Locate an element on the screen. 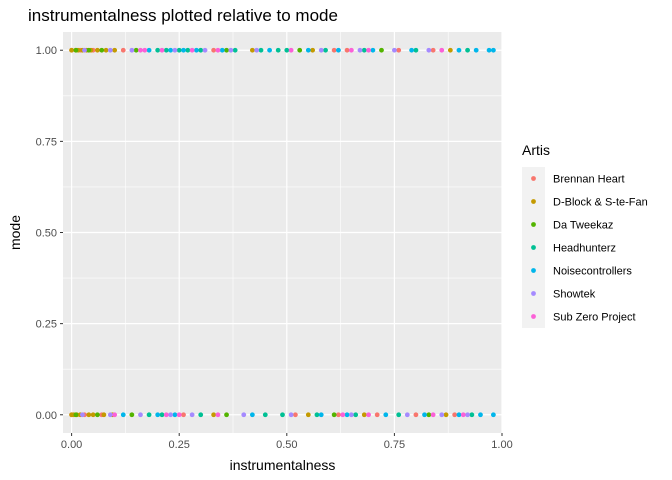 The width and height of the screenshot is (672, 480). x-axis: 0.00 0.25 0.50 0.75 1.00 is located at coordinates (287, 442).